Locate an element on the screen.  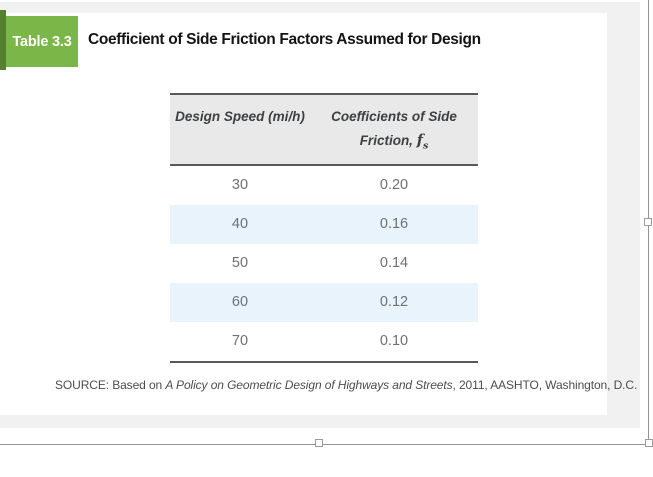
table-row: 60 0.12 is located at coordinates (324, 302).